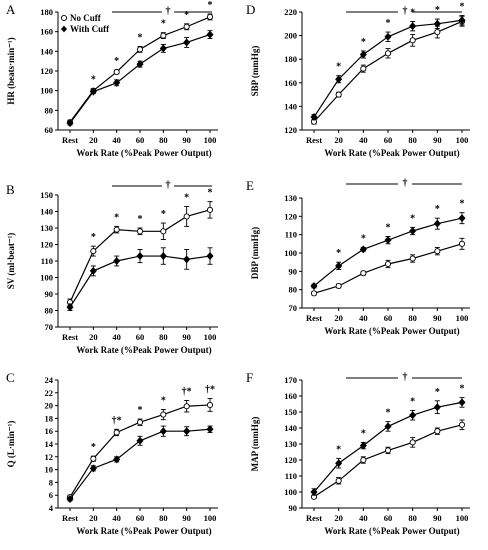 The width and height of the screenshot is (488, 550). I want to click on y-tick-label-c: 16, so click(49, 431).